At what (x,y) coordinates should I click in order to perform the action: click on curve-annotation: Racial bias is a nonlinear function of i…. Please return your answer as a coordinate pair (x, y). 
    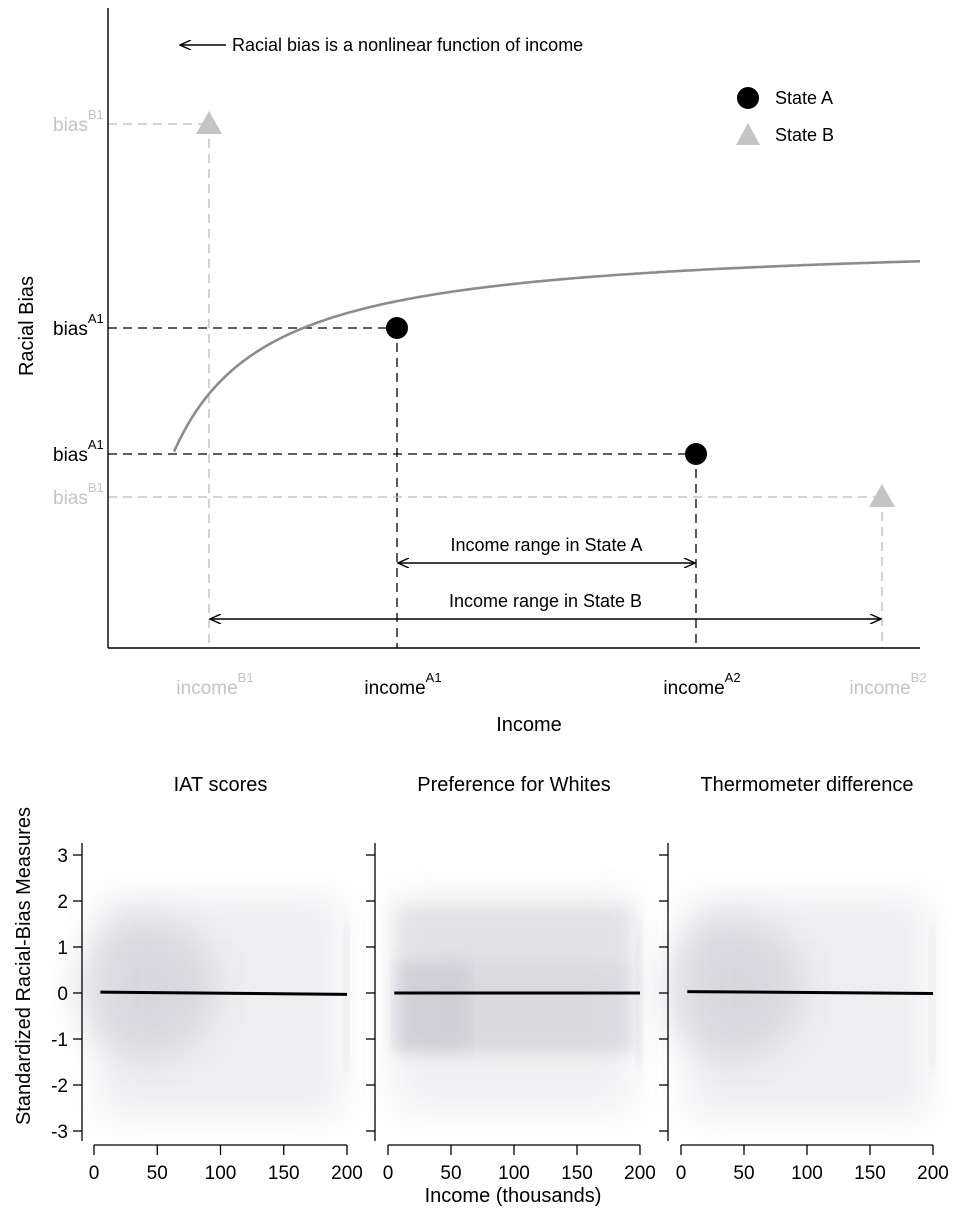
    Looking at the image, I should click on (381, 45).